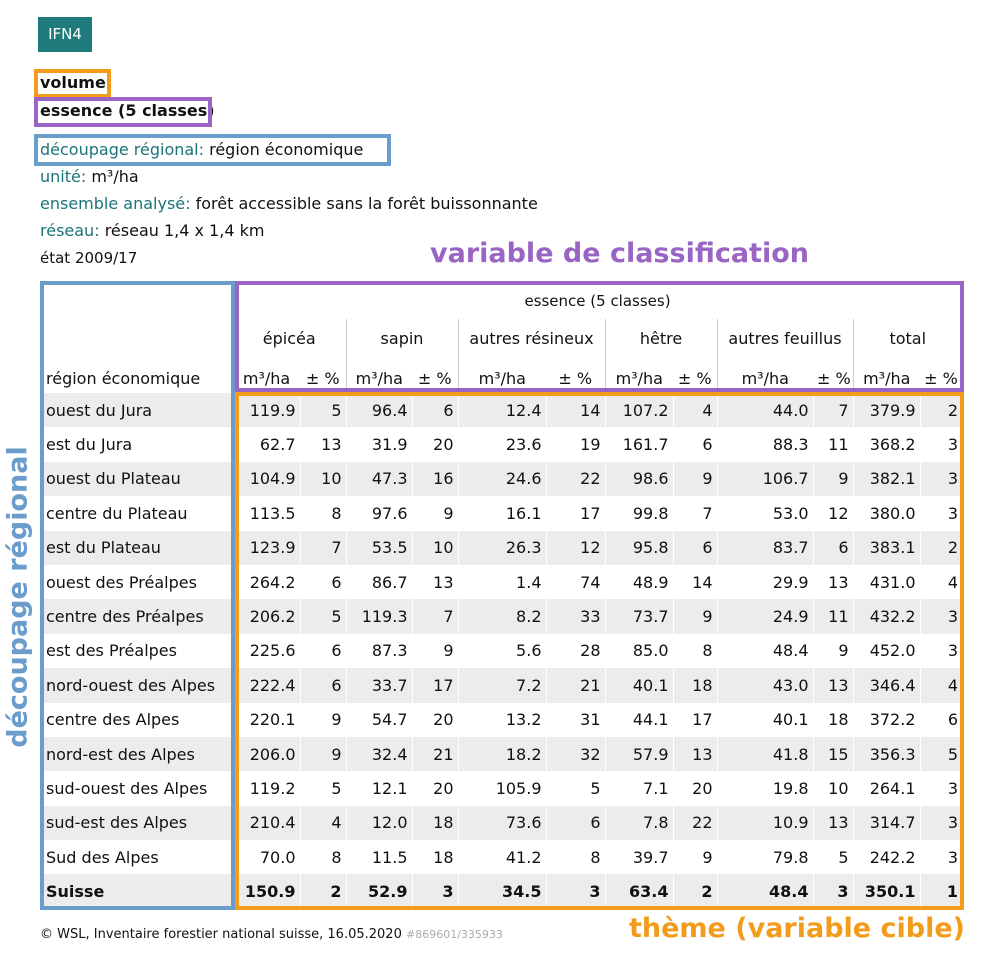 The width and height of the screenshot is (986, 957). Describe the element at coordinates (638, 788) in the screenshot. I see `value-cell: 7.1` at that location.